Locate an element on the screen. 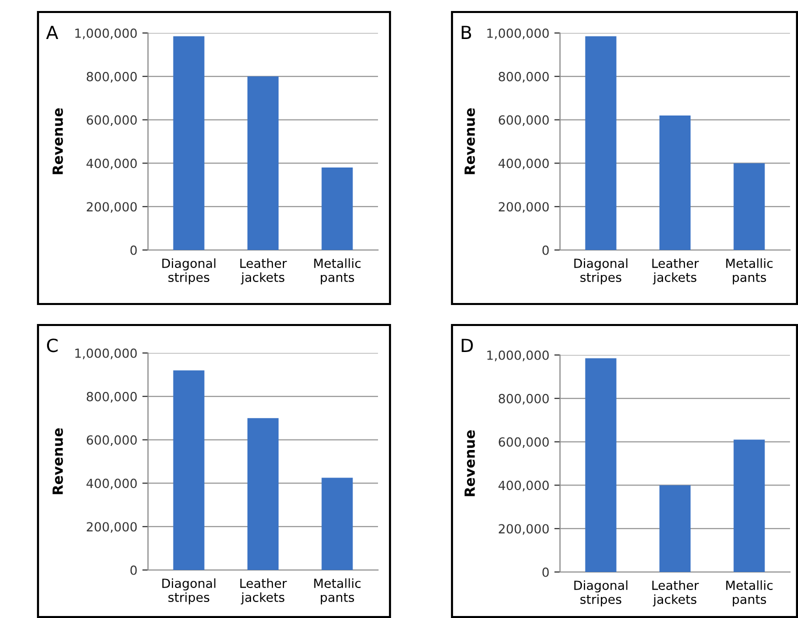 Image resolution: width=798 pixels, height=618 pixels. chart-title: D is located at coordinates (467, 345).